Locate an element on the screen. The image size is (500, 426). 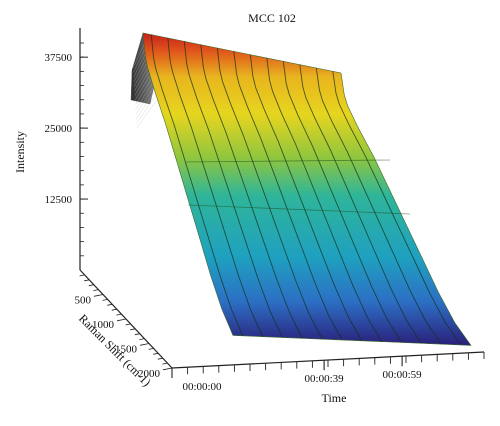
y-tick-label: 1500 is located at coordinates (126, 350).